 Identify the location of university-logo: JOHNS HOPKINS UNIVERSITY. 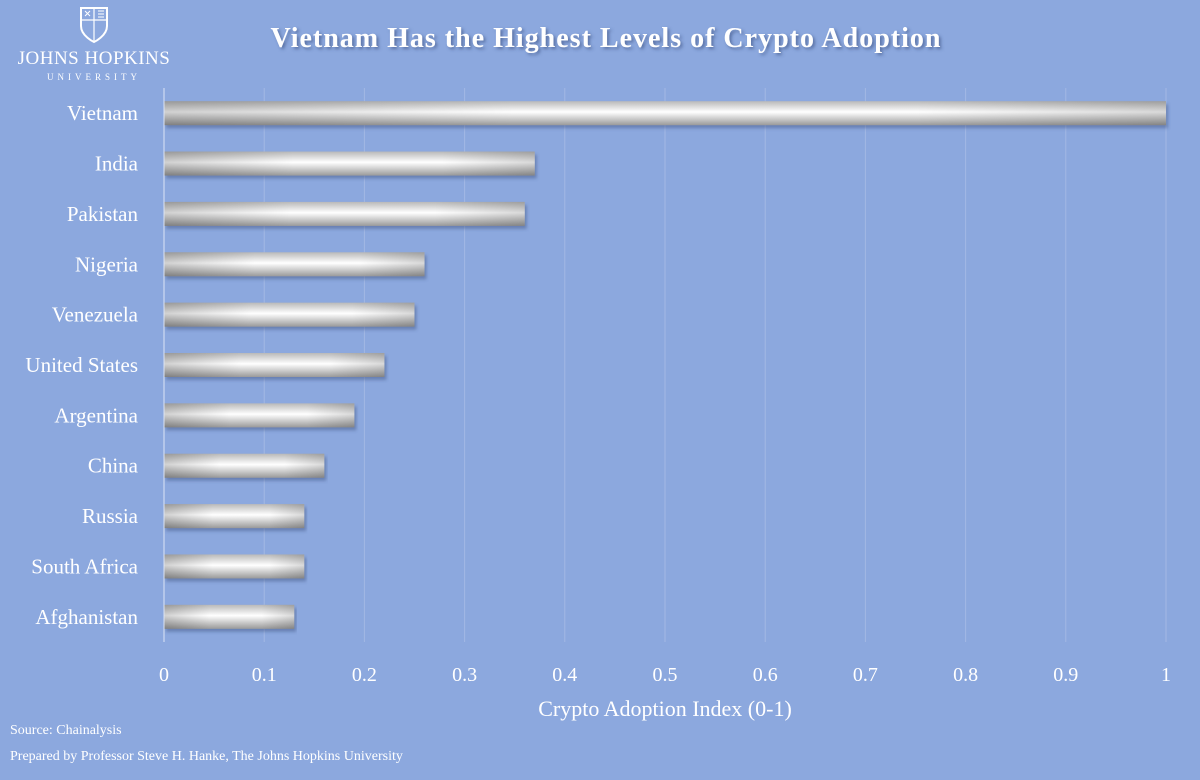
(94, 46).